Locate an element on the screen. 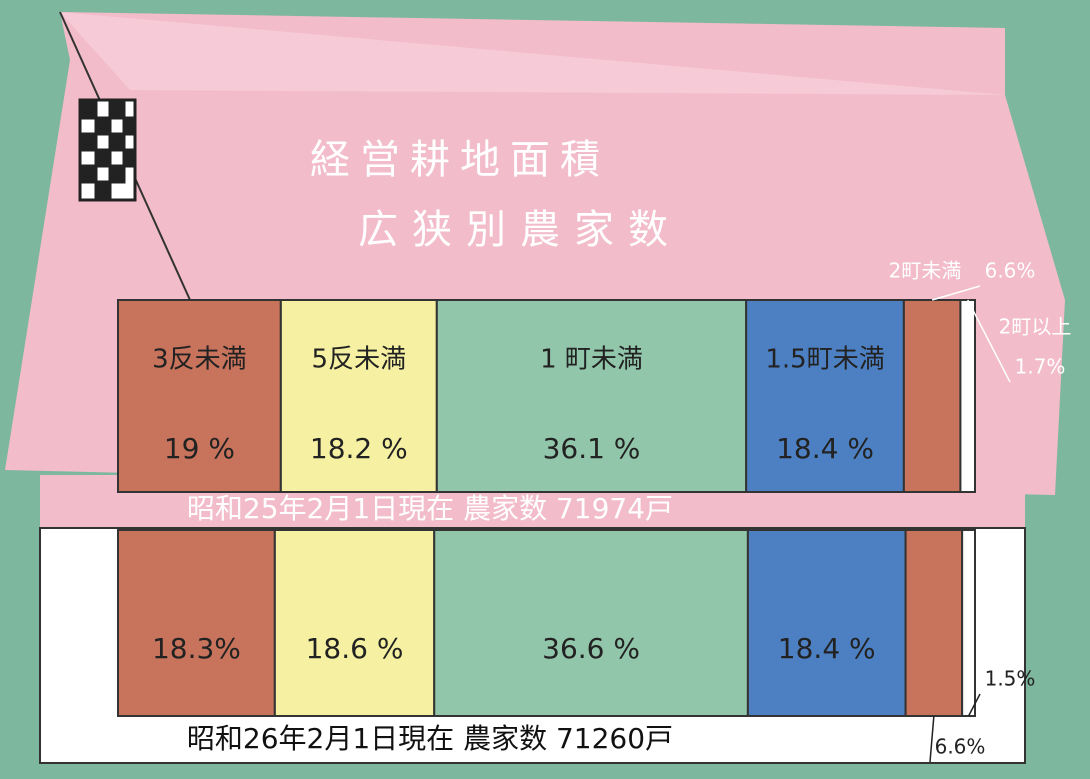  value-label: 36.1 % is located at coordinates (592, 448).